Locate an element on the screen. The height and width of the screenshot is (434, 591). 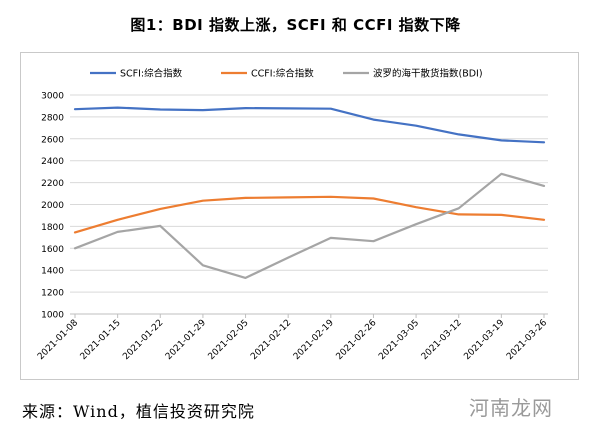
x-tick-label: 2021-01-15 is located at coordinates (101, 340).